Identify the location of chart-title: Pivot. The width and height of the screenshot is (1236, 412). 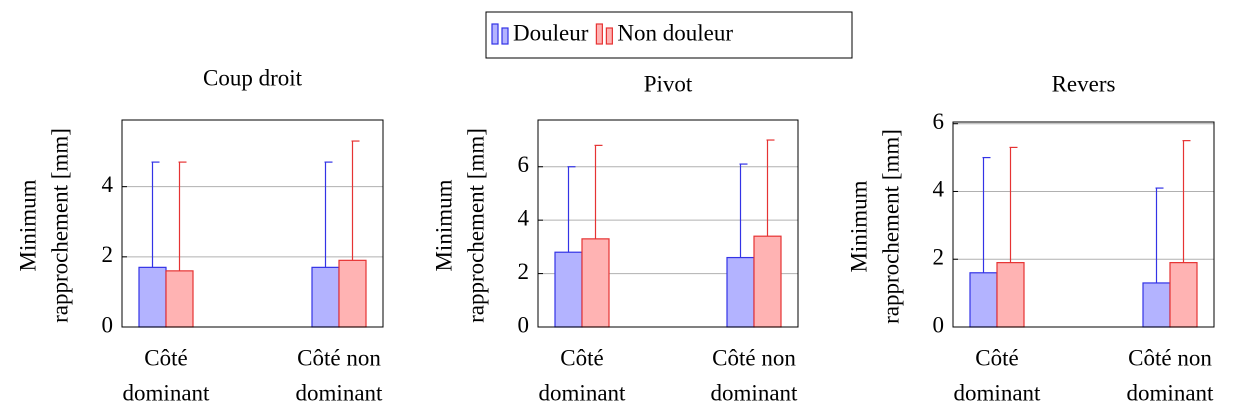
(668, 83).